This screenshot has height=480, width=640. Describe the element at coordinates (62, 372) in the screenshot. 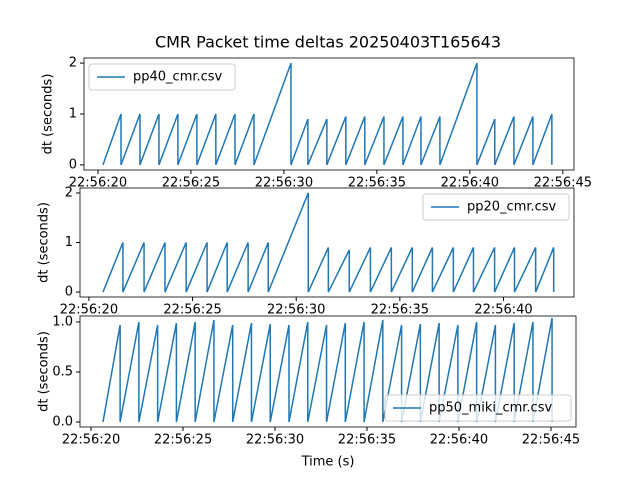

I see `y-tick-label: 0.5` at that location.